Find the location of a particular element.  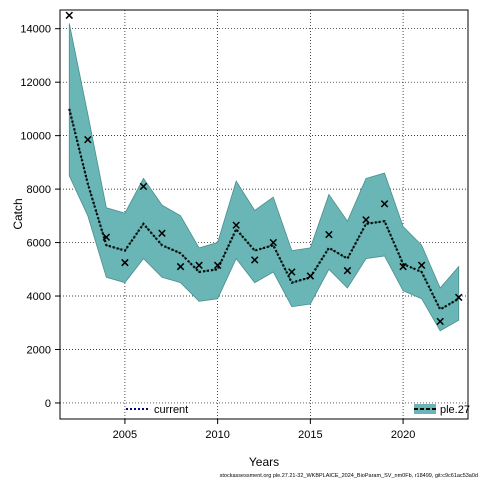

x-axis: 2005 2010 2015 2020 is located at coordinates (264, 430).